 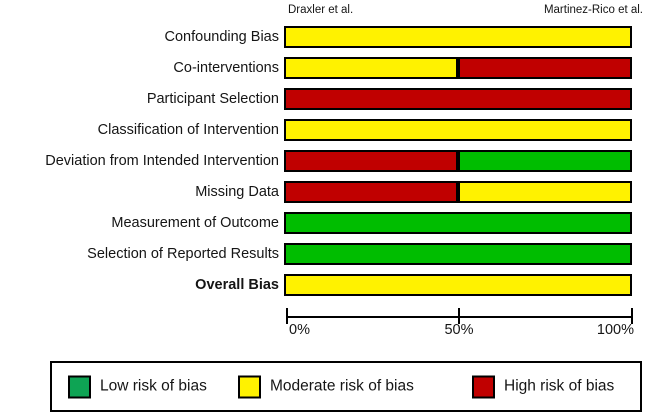 I want to click on chart-row: Measurement of Outcome, so click(x=324, y=223).